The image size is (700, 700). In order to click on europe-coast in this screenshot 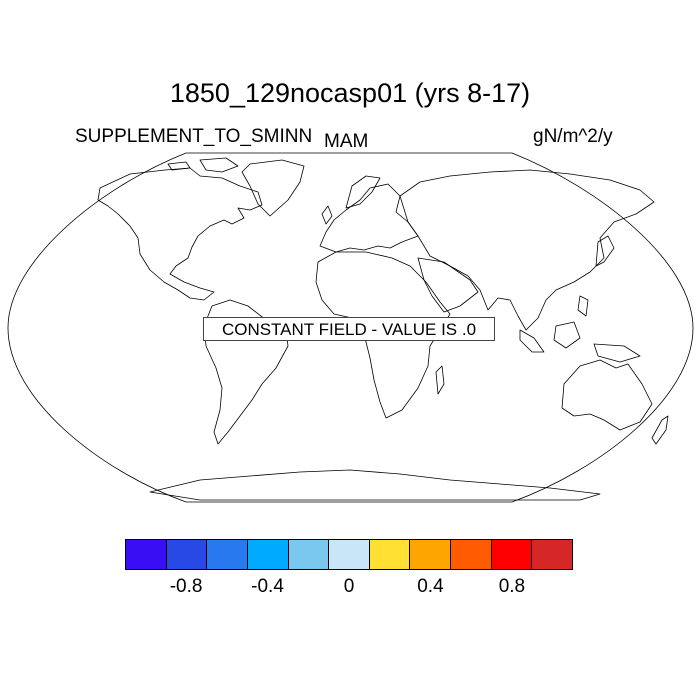, I will do `click(369, 218)`.